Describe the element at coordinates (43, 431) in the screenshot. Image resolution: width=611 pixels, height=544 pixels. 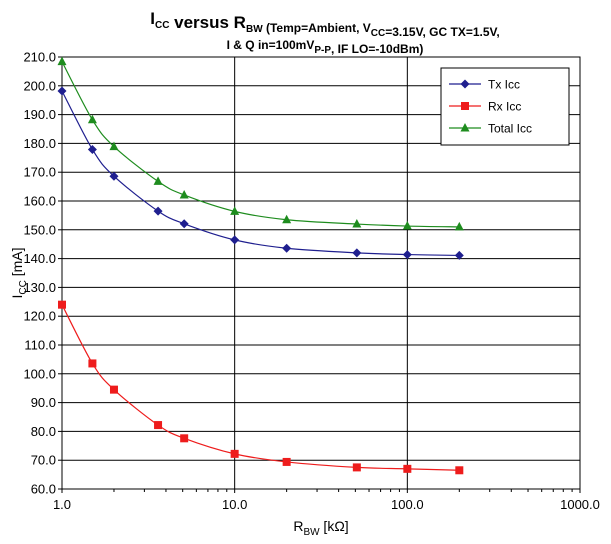
I see `y-tick-label: 80.0` at that location.